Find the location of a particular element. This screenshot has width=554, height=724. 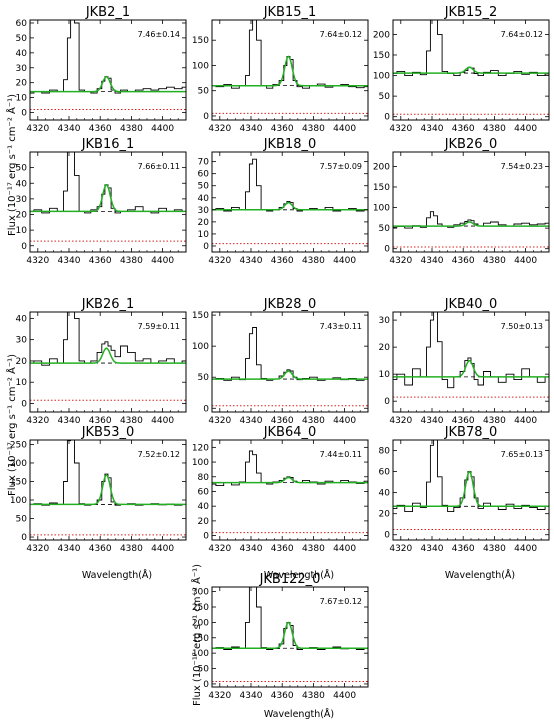

x-axis-label-bottom: Wavelength(Å) is located at coordinates (299, 714).